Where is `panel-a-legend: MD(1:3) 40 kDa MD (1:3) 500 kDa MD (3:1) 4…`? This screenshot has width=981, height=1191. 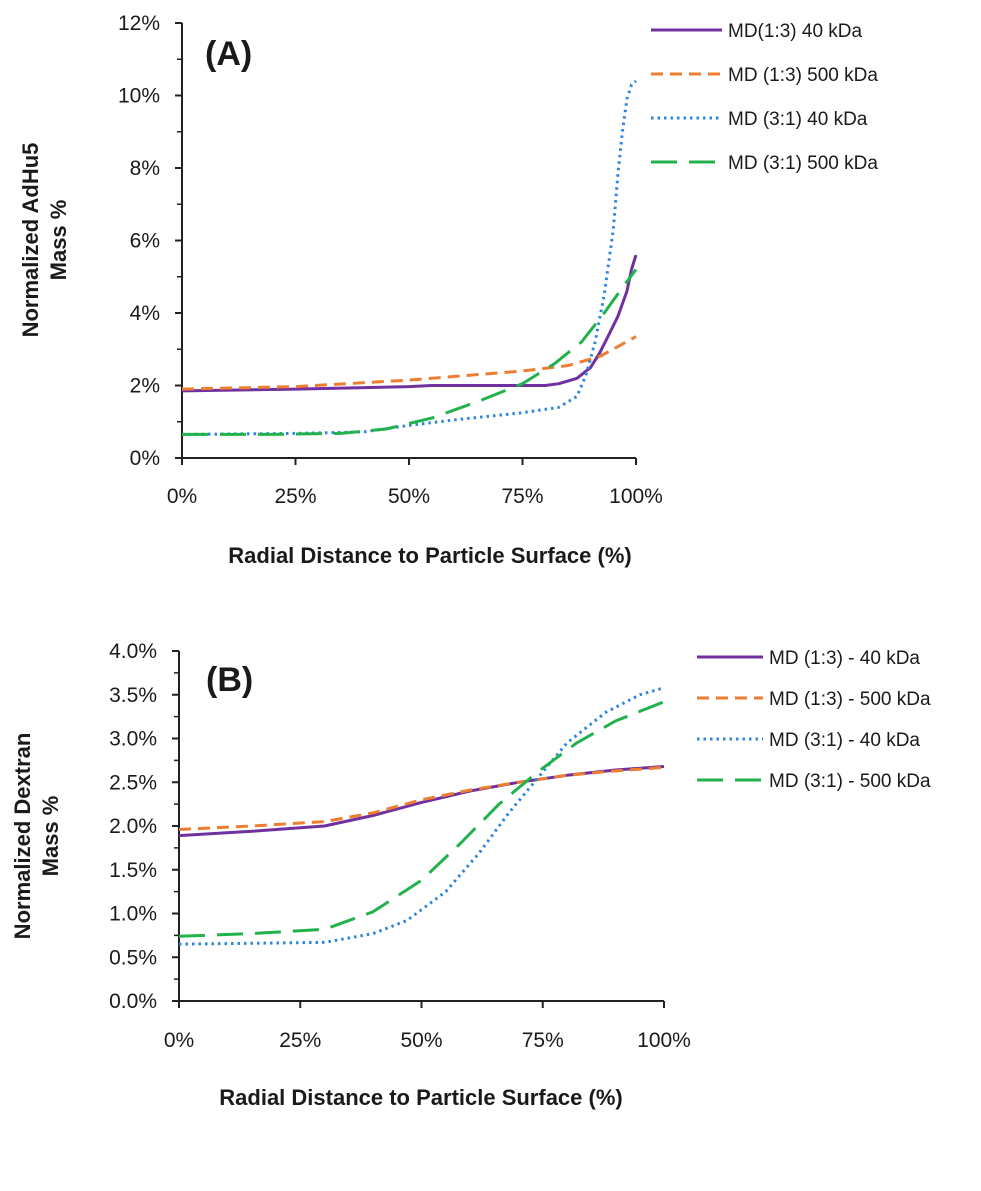
panel-a-legend: MD(1:3) 40 kDa MD (1:3) 500 kDa MD (3:1) 4… is located at coordinates (764, 97).